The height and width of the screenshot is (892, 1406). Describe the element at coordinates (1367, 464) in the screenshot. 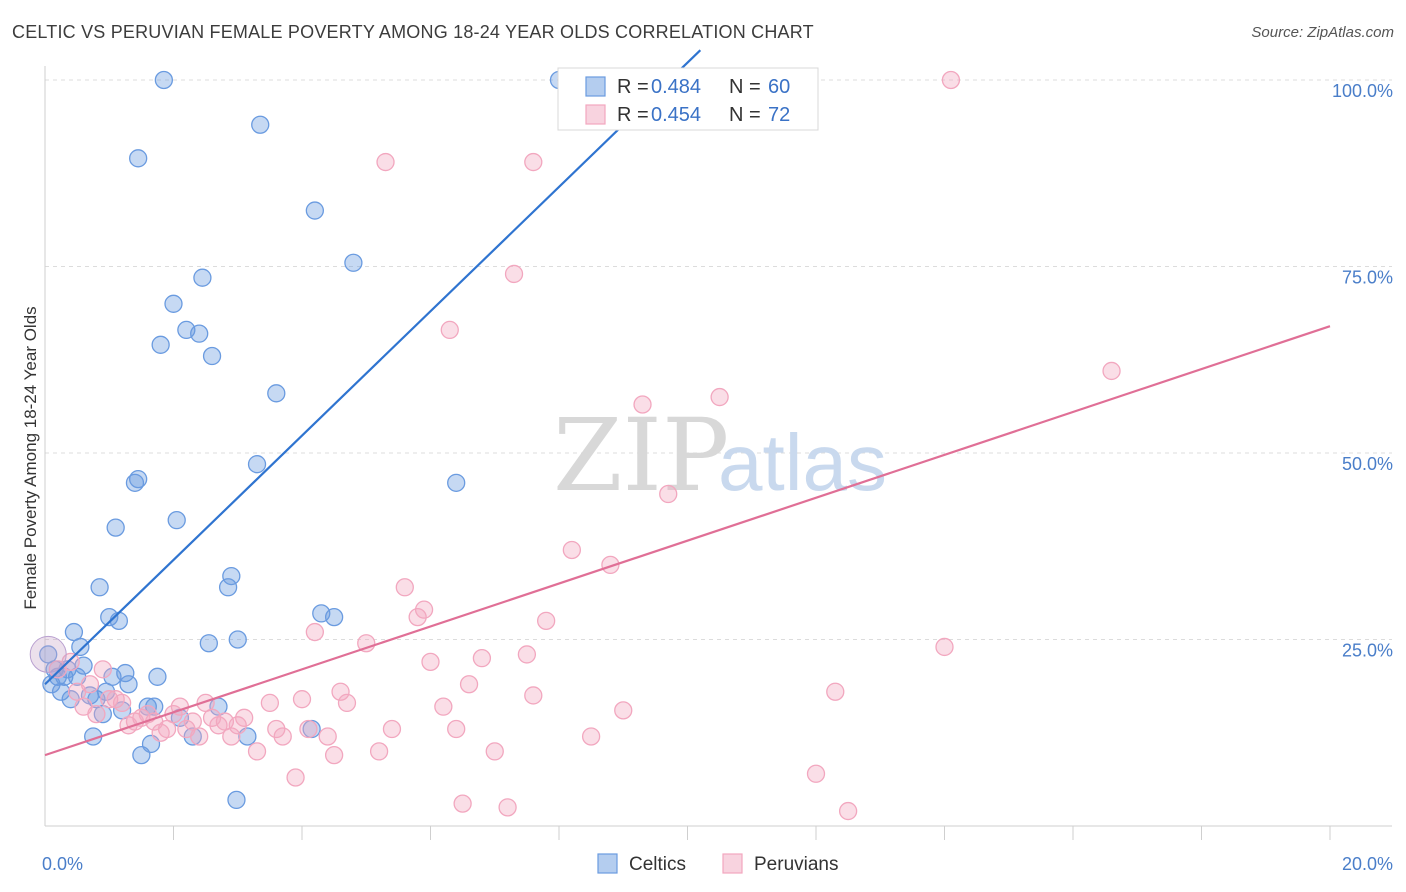

I see `y-tick-label-1: 50.0%` at that location.